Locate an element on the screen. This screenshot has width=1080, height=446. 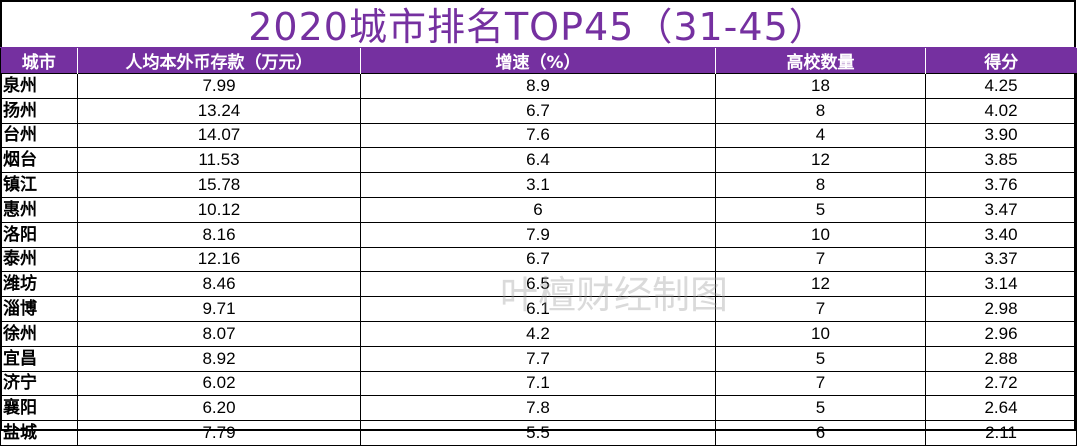
table-row: 徐州 8.07 4.2 10 2.96 is located at coordinates (538, 333).